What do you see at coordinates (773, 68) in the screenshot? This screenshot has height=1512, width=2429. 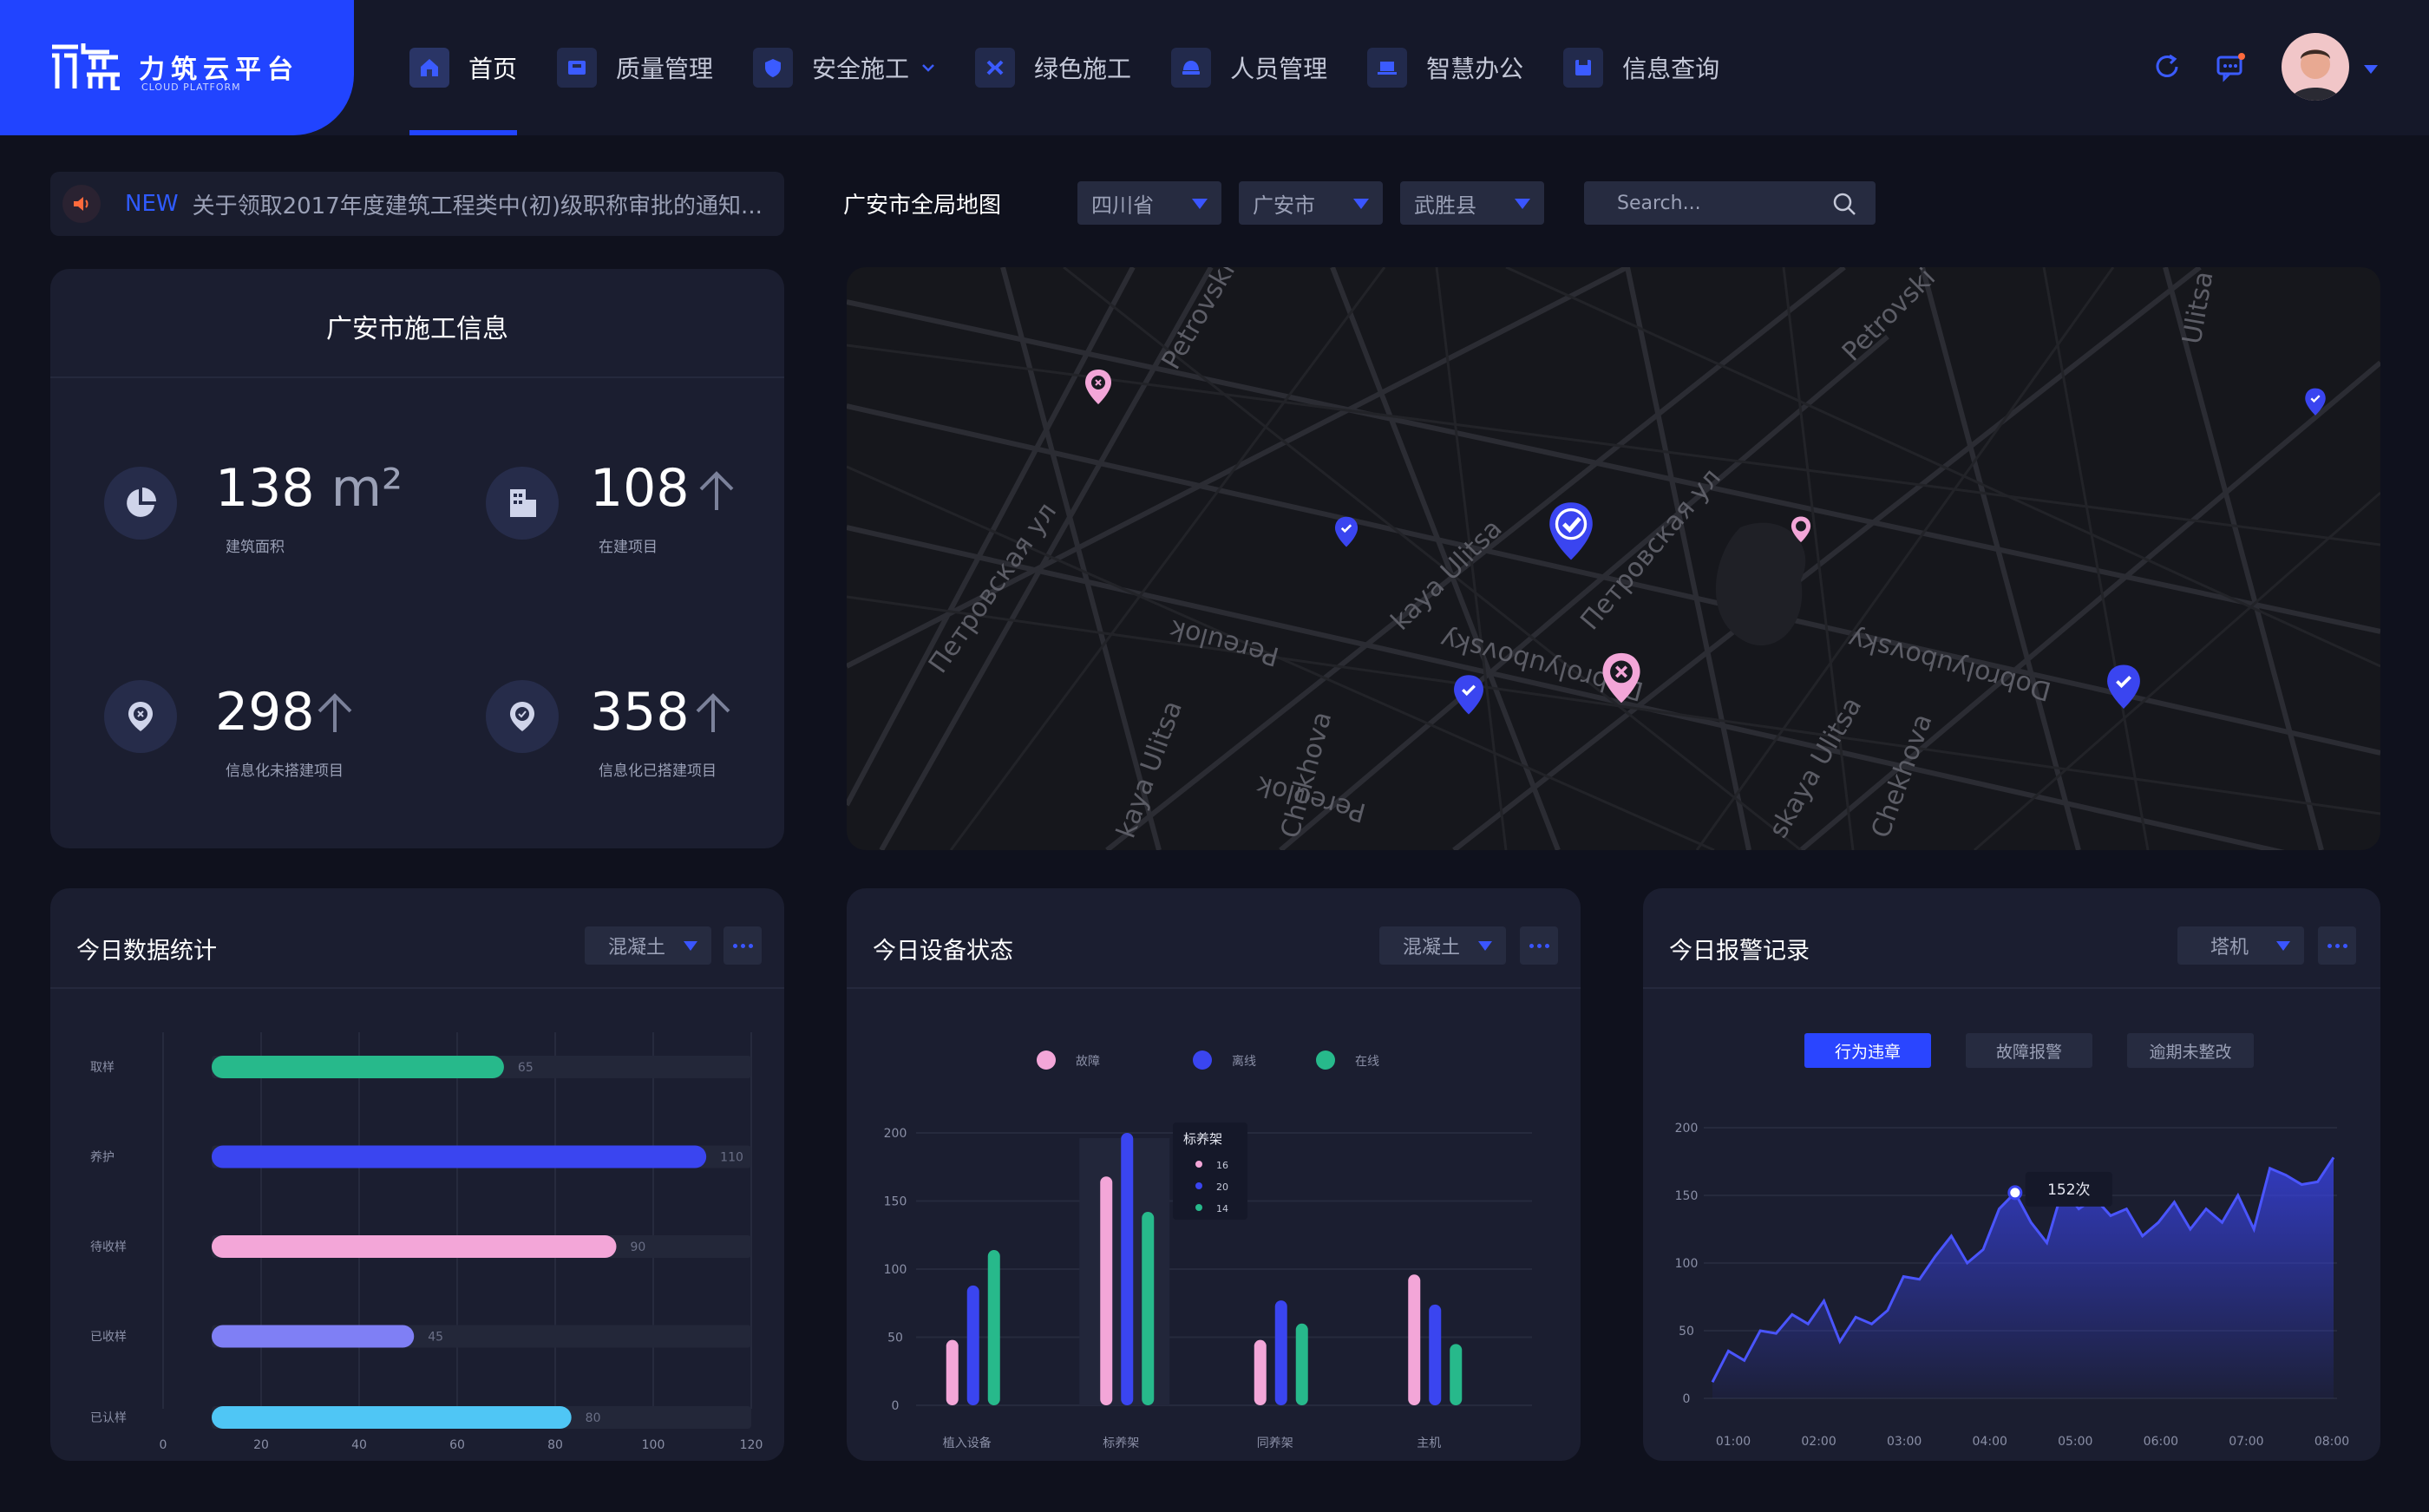 I see `shield-icon` at bounding box center [773, 68].